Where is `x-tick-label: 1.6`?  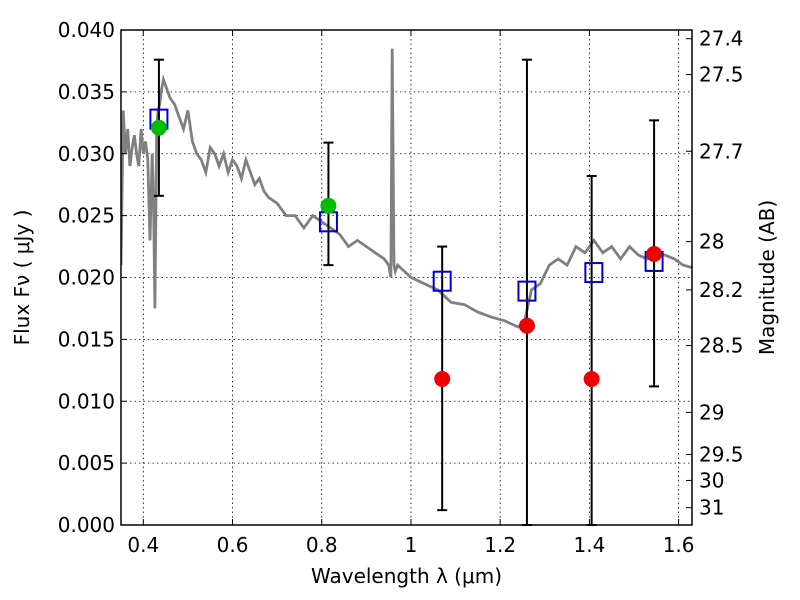
x-tick-label: 1.6 is located at coordinates (679, 545).